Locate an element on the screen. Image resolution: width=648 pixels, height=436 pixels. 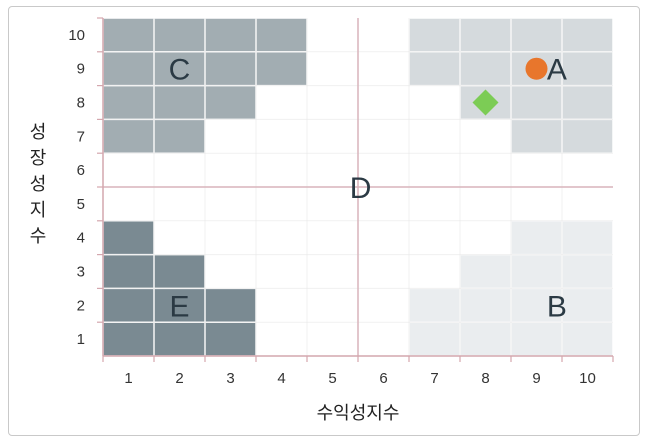
data-point-diamond is located at coordinates (485, 102).